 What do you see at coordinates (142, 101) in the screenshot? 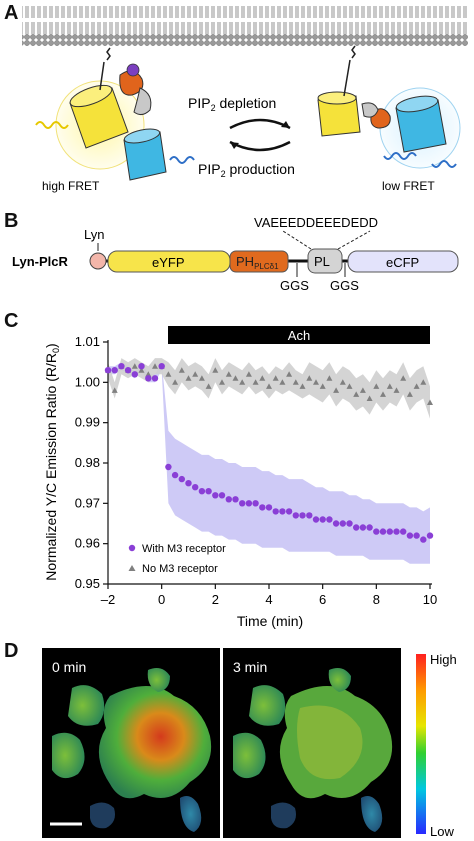
I see `pl-linker-left` at bounding box center [142, 101].